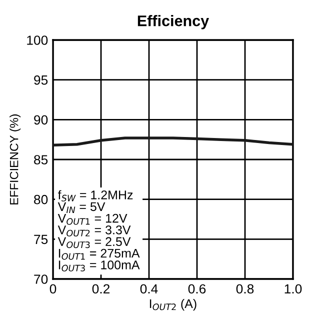 This screenshot has width=326, height=327. What do you see at coordinates (94, 242) in the screenshot?
I see `annotation: V$_{OUT3}$ = 2.5V` at bounding box center [94, 242].